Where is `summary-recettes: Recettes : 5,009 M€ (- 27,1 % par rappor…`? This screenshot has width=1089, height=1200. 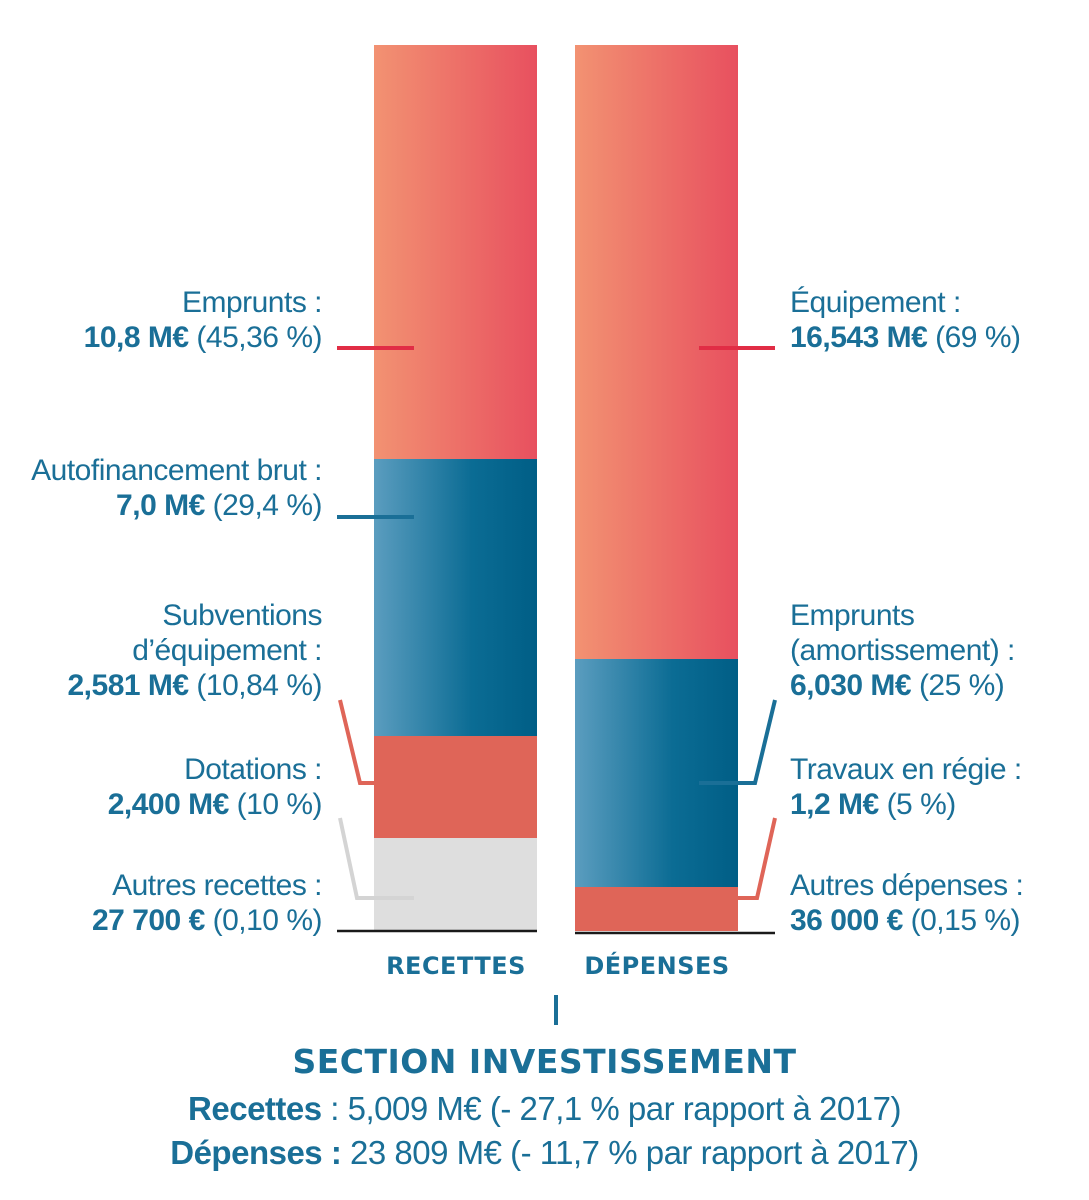 summary-recettes: Recettes : 5,009 M€ (- 27,1 % par rappor… is located at coordinates (544, 1109).